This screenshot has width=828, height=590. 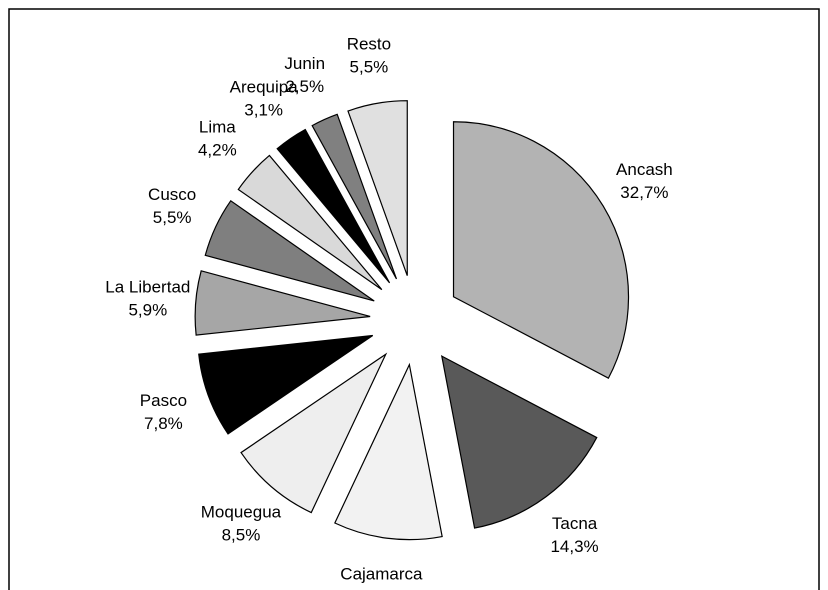 I want to click on slice-label: Junin, so click(x=304, y=63).